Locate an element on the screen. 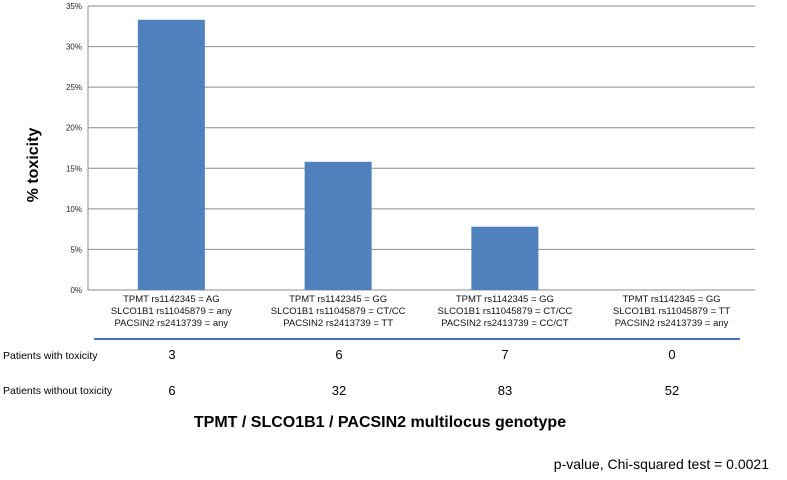  with-toxicity-cell-4: 0 is located at coordinates (672, 354).